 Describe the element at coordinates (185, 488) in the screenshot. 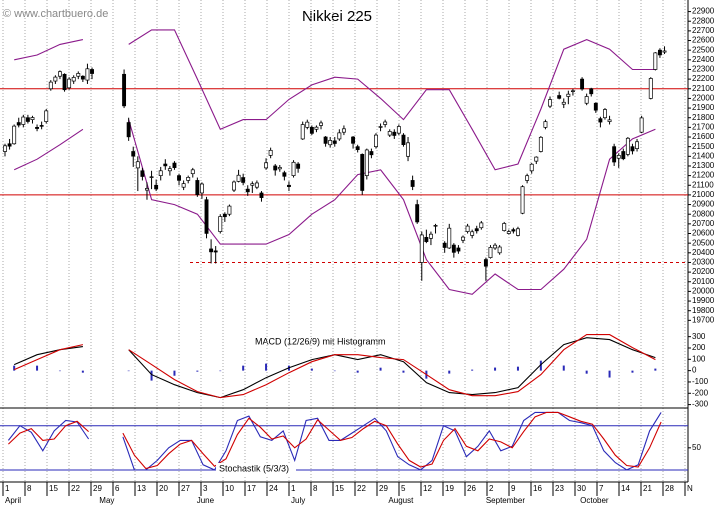

I see `x-tick-label: 27` at that location.